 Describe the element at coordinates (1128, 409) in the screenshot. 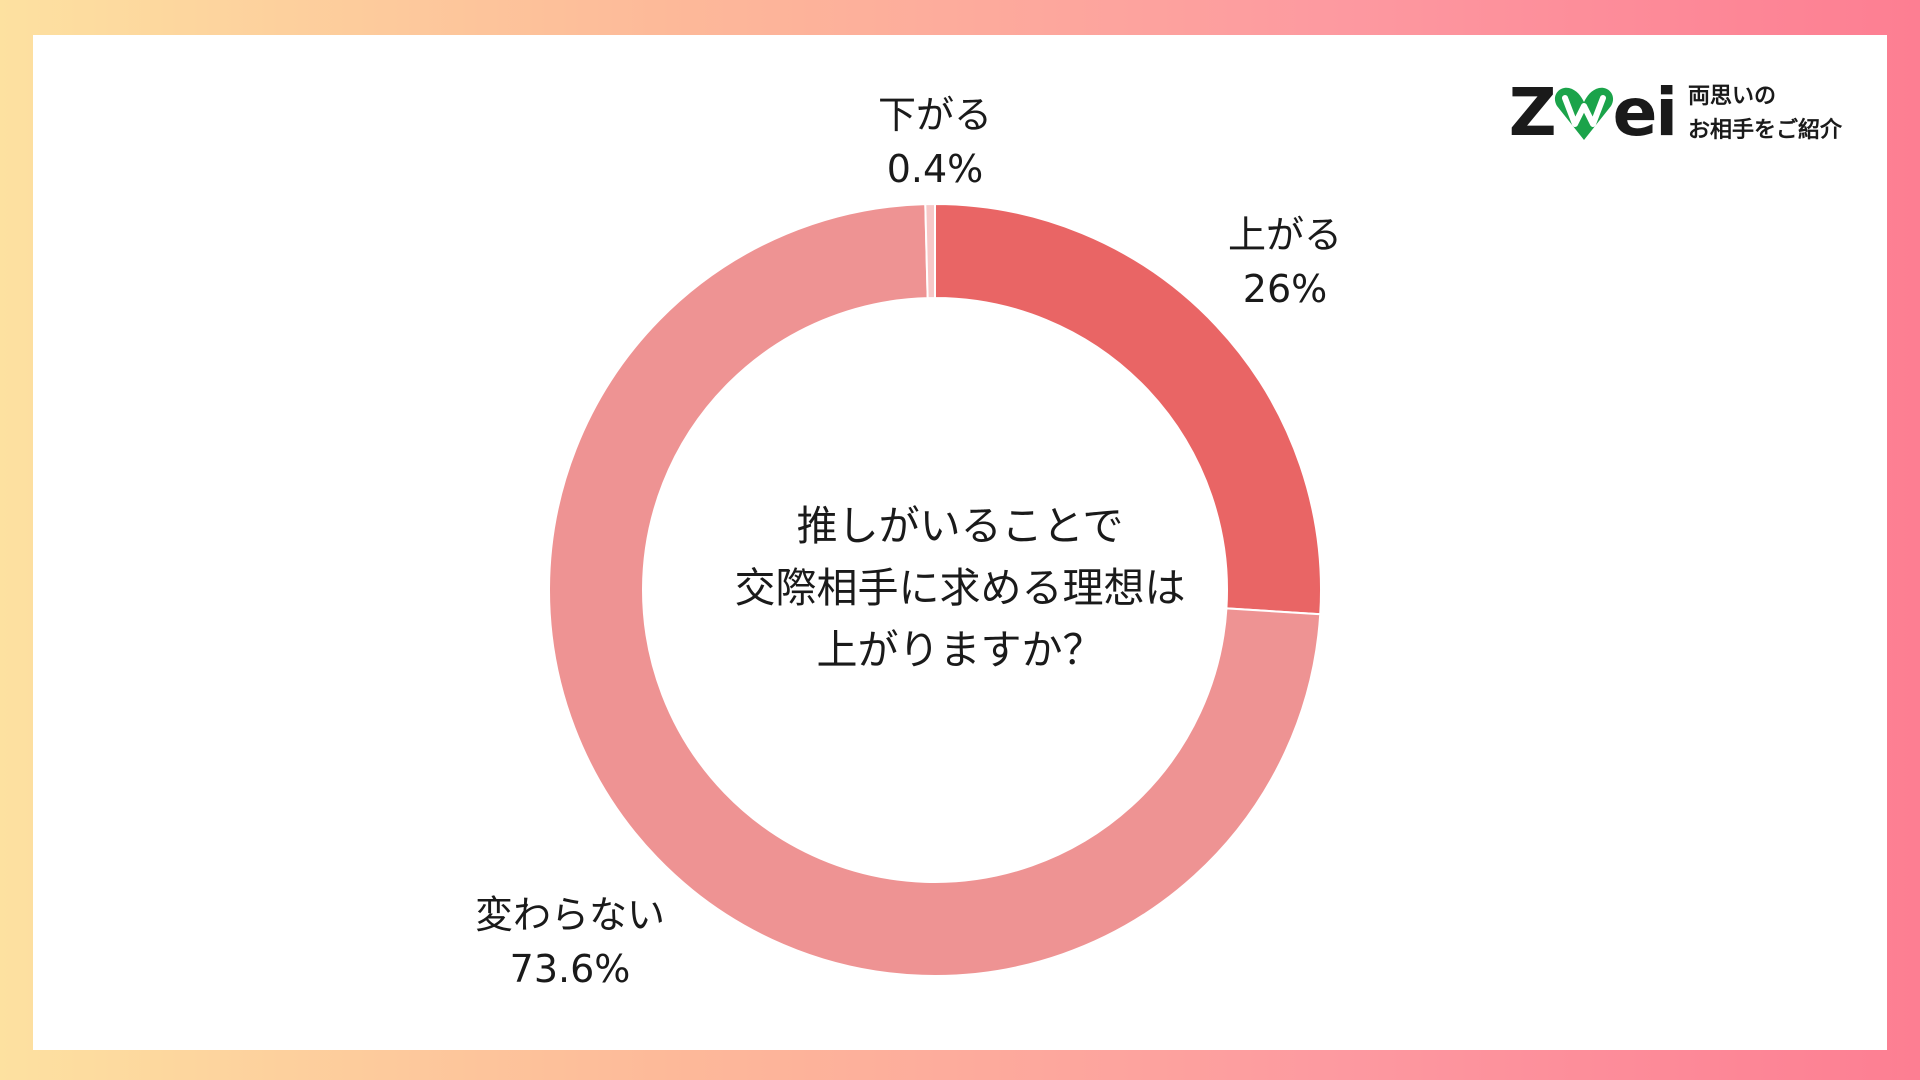

I see `donut-slice-agaru` at that location.